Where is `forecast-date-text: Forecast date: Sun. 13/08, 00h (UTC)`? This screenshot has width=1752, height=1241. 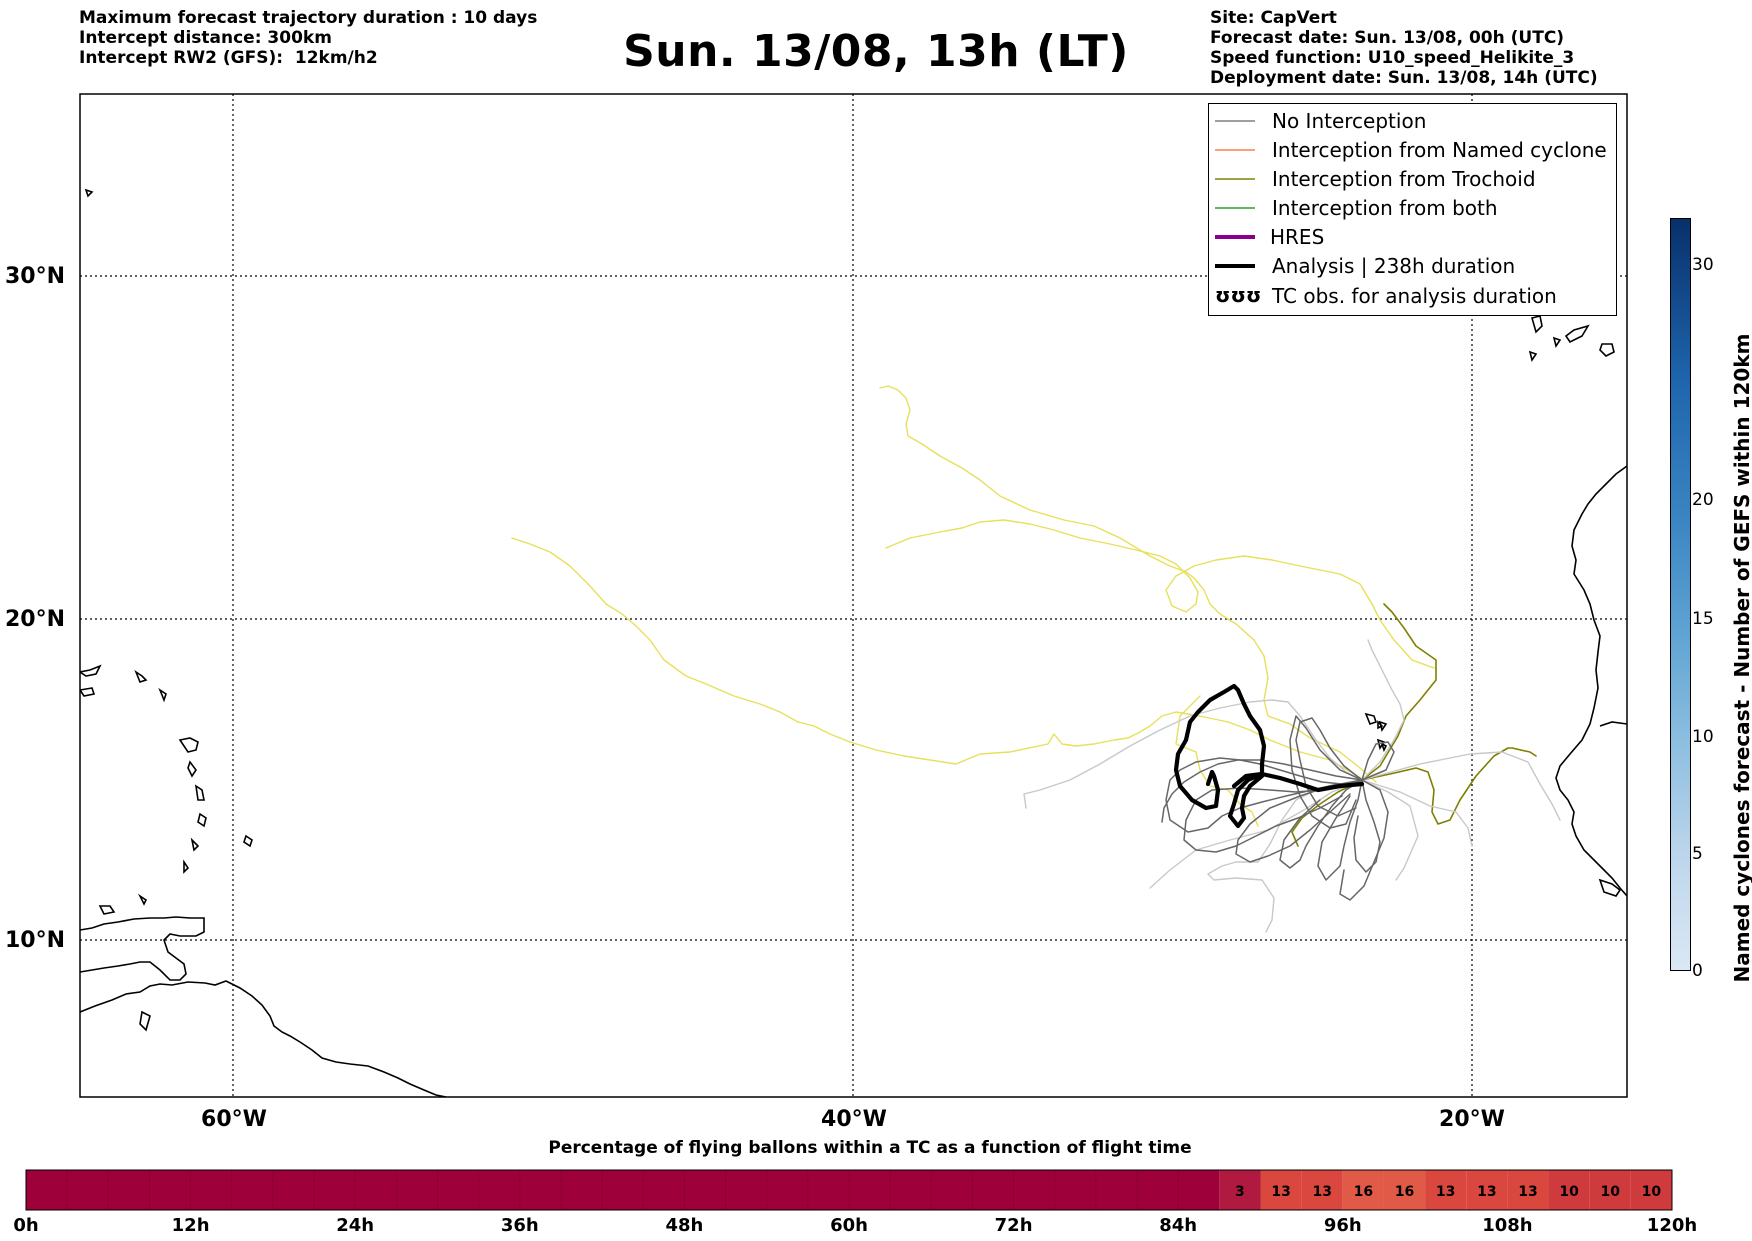 forecast-date-text: Forecast date: Sun. 13/08, 00h (UTC) is located at coordinates (1387, 38).